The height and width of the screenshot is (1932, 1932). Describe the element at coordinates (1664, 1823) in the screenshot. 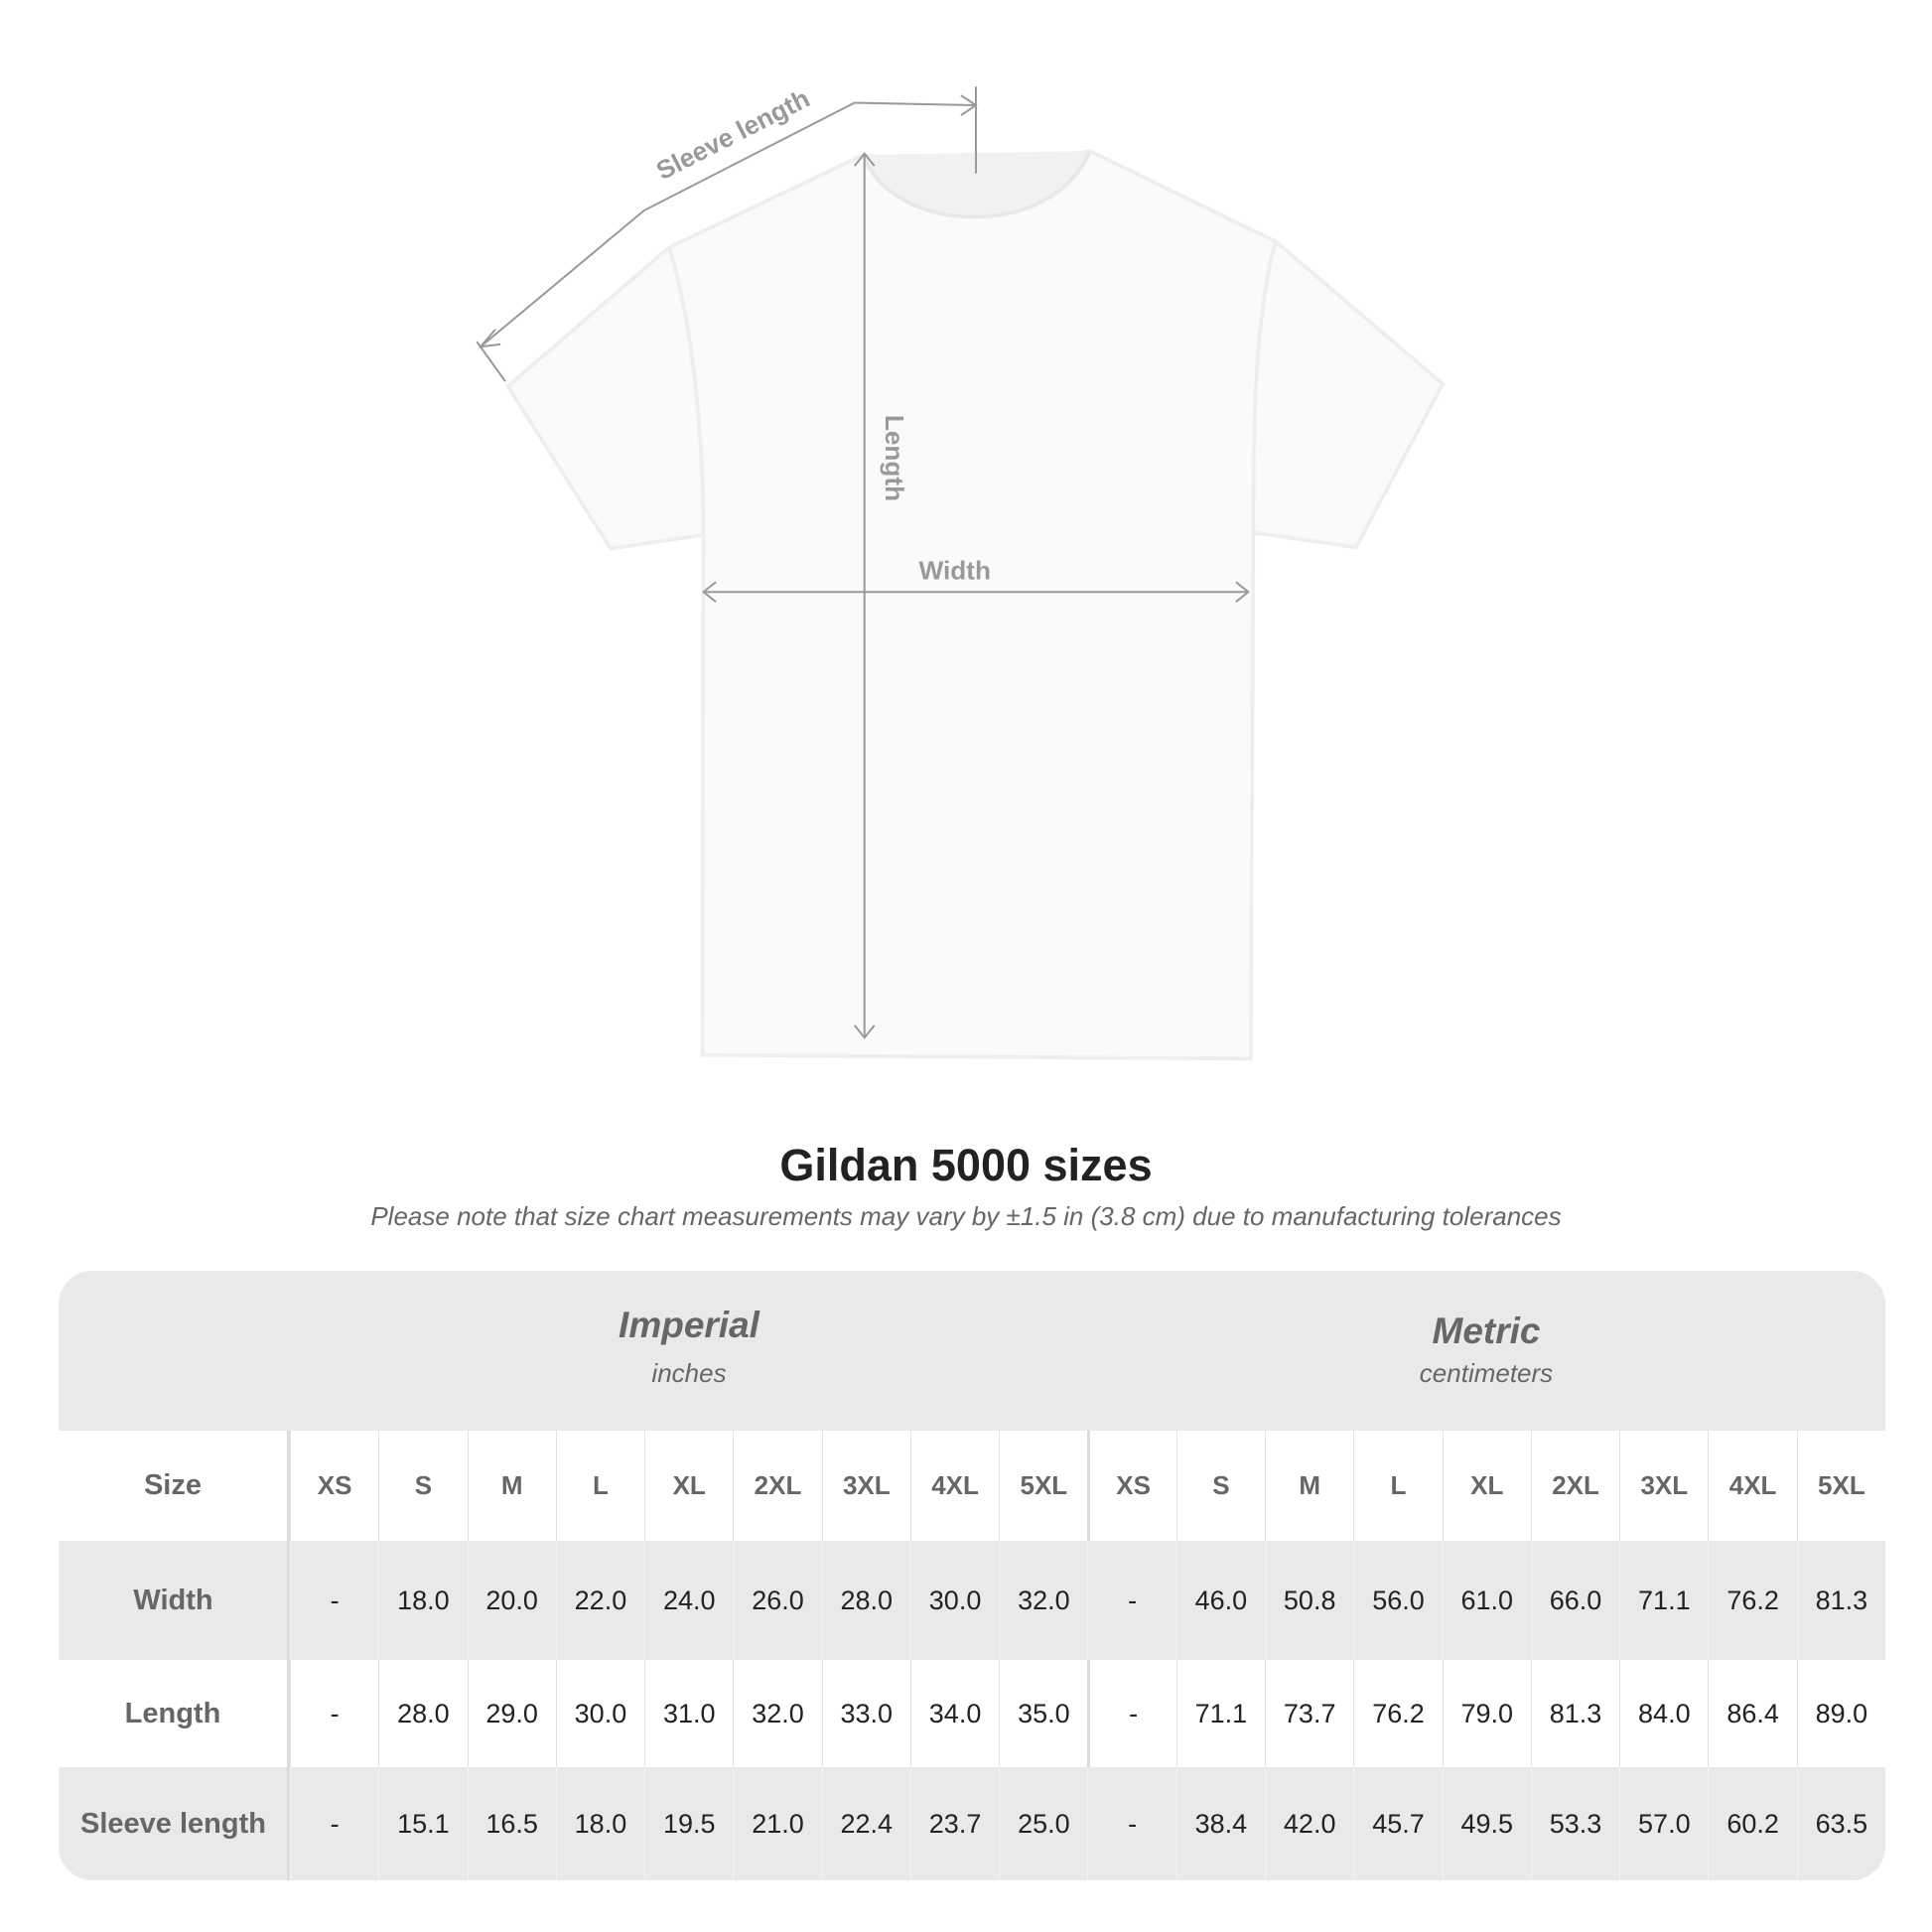

I see `metric-value-cell: 57.0` at that location.